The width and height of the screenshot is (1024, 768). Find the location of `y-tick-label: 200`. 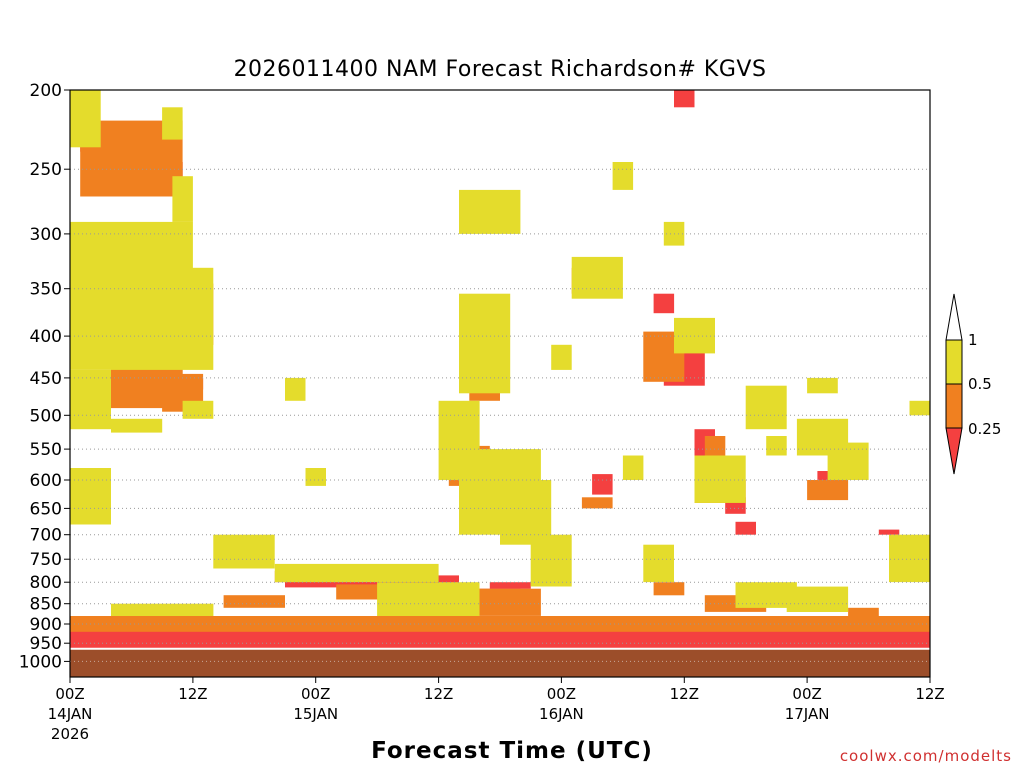

y-tick-label: 200 is located at coordinates (46, 91).